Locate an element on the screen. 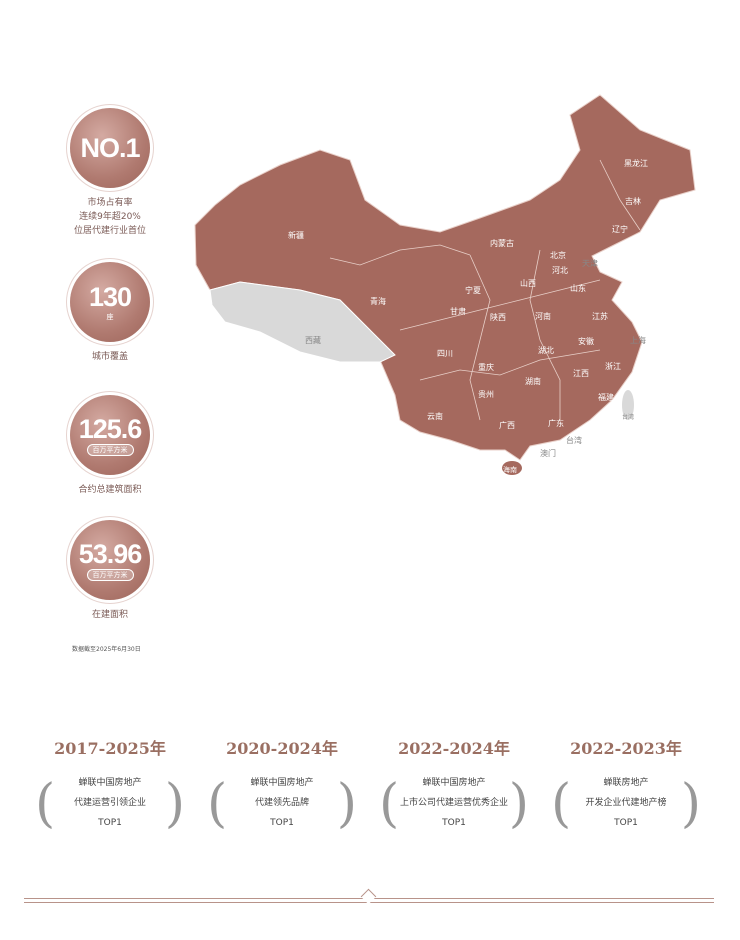 This screenshot has height=940, width=740. award-year: 2017-2025年 is located at coordinates (110, 748).